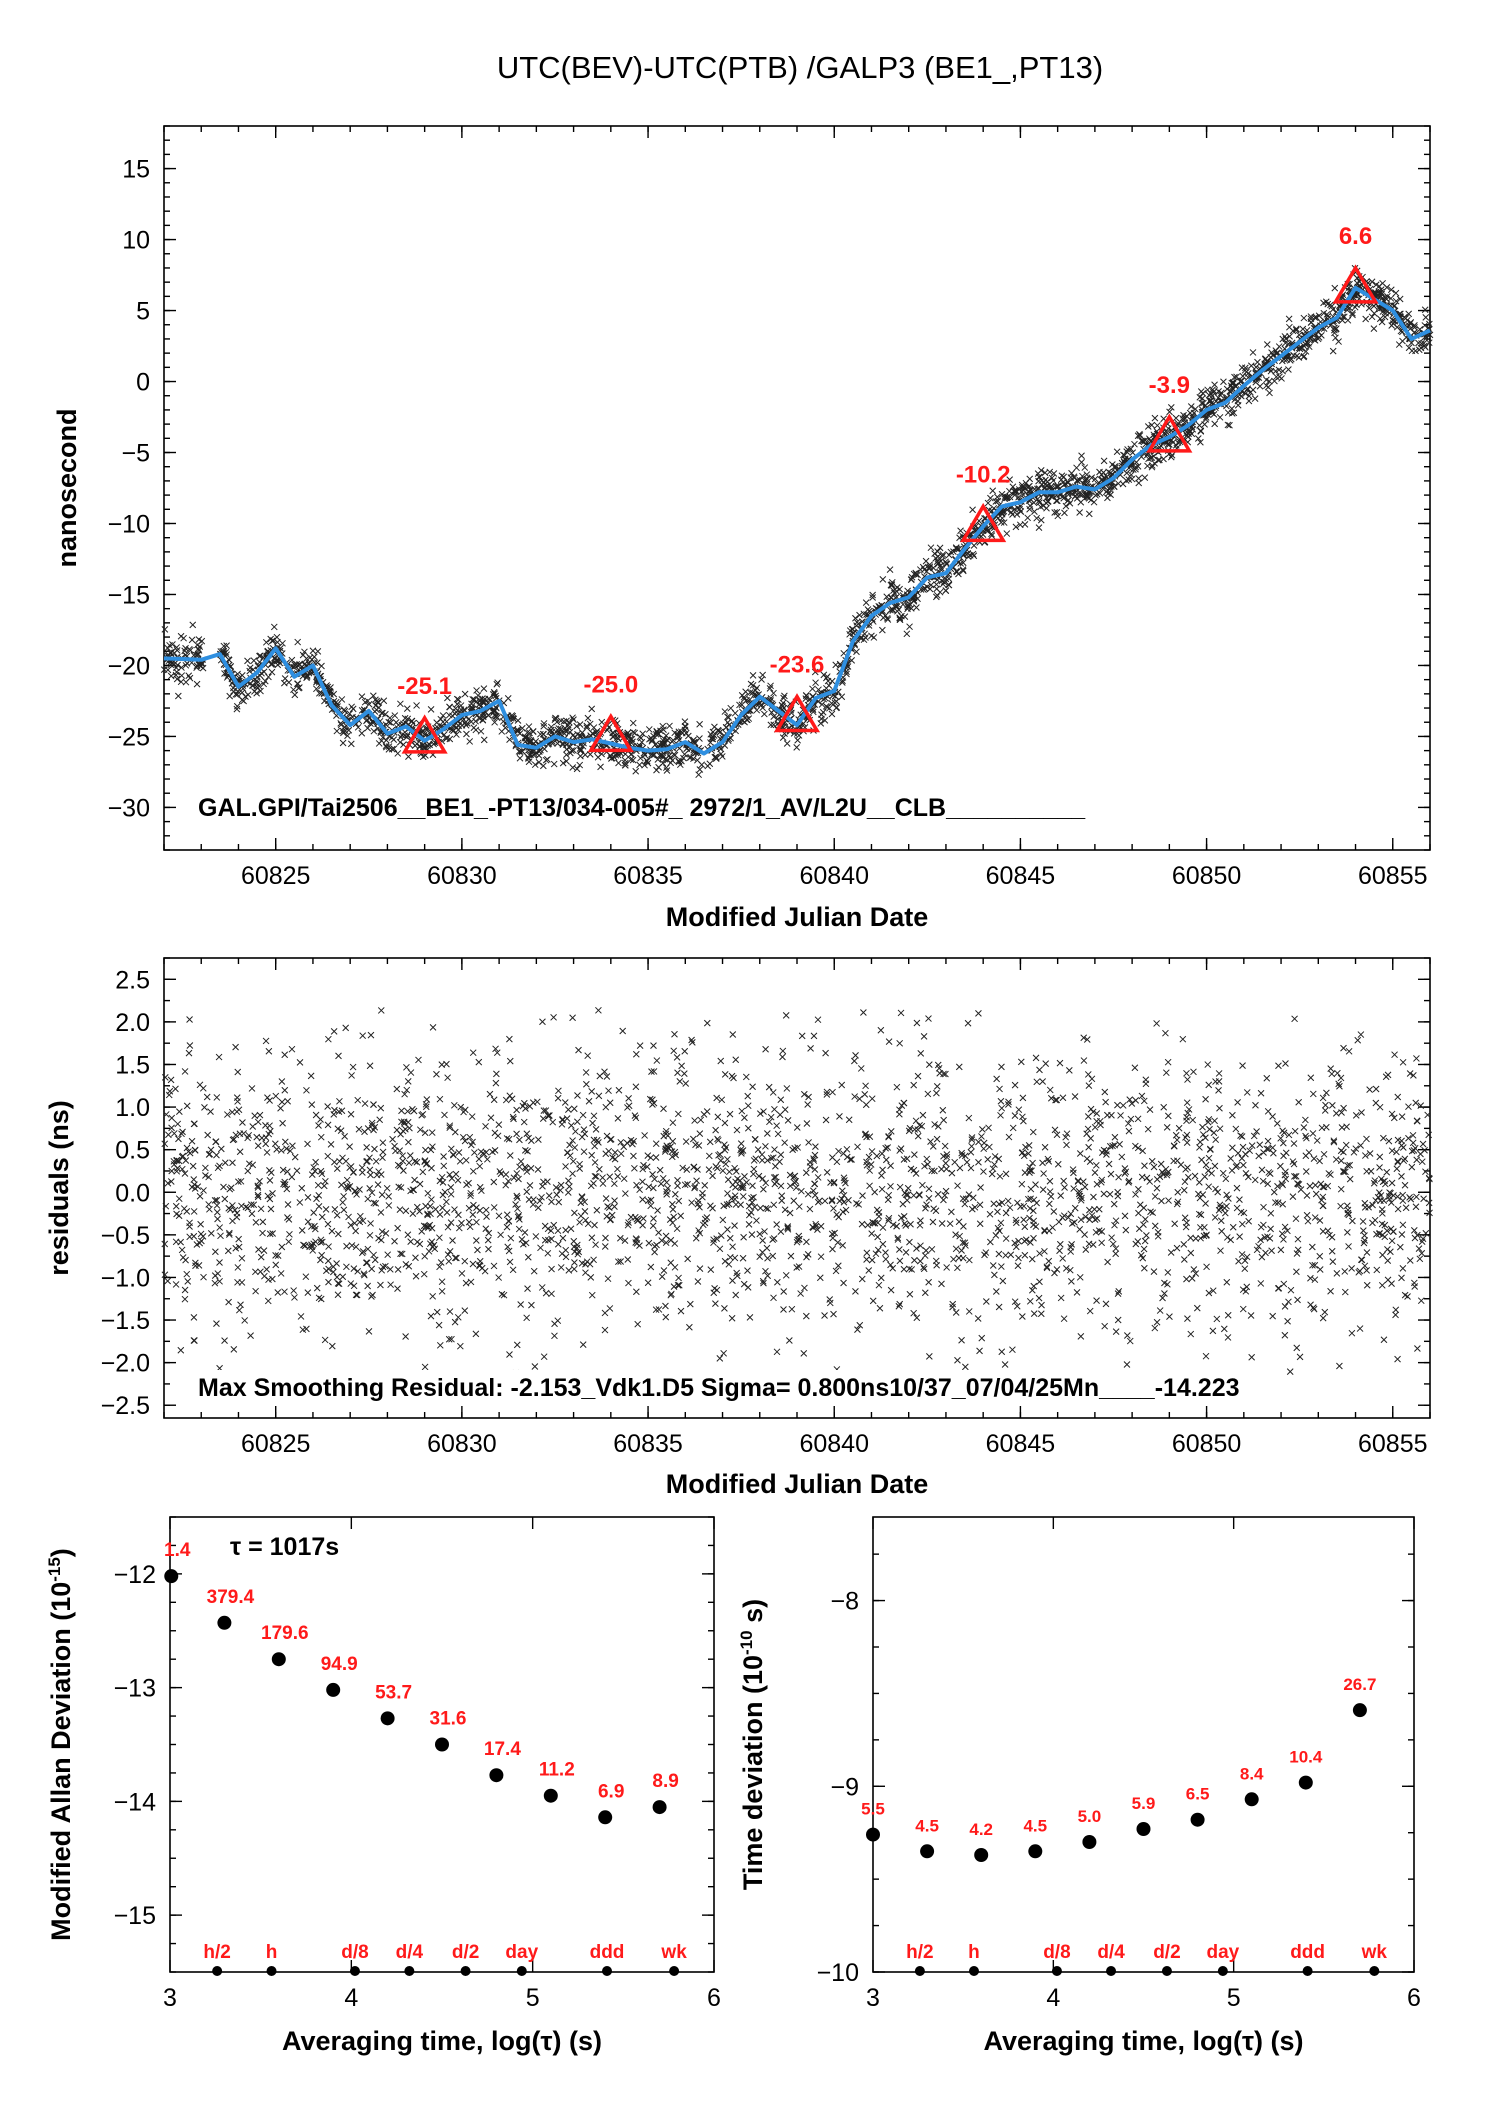 This screenshot has height=2105, width=1488. Describe the element at coordinates (797, 1484) in the screenshot. I see `x-axis-label: Modified Julian Date` at that location.